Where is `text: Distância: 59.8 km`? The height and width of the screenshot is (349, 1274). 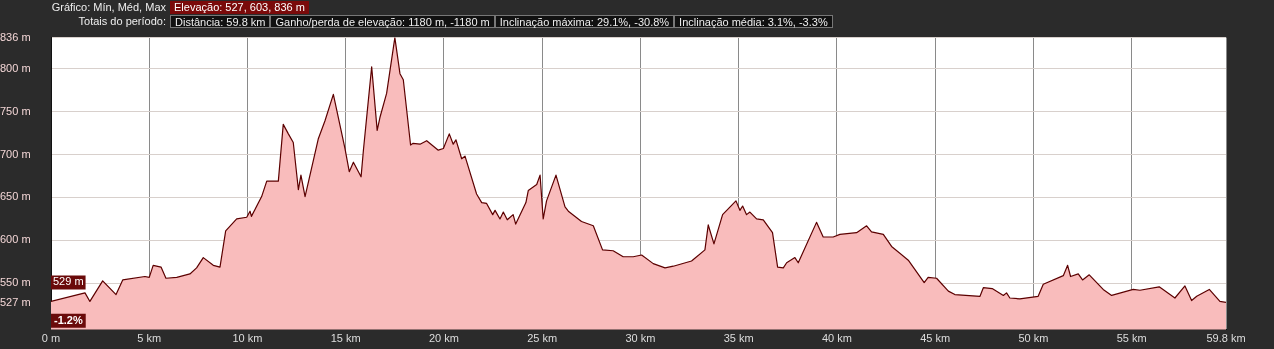
text: Distância: 59.8 km is located at coordinates (220, 21).